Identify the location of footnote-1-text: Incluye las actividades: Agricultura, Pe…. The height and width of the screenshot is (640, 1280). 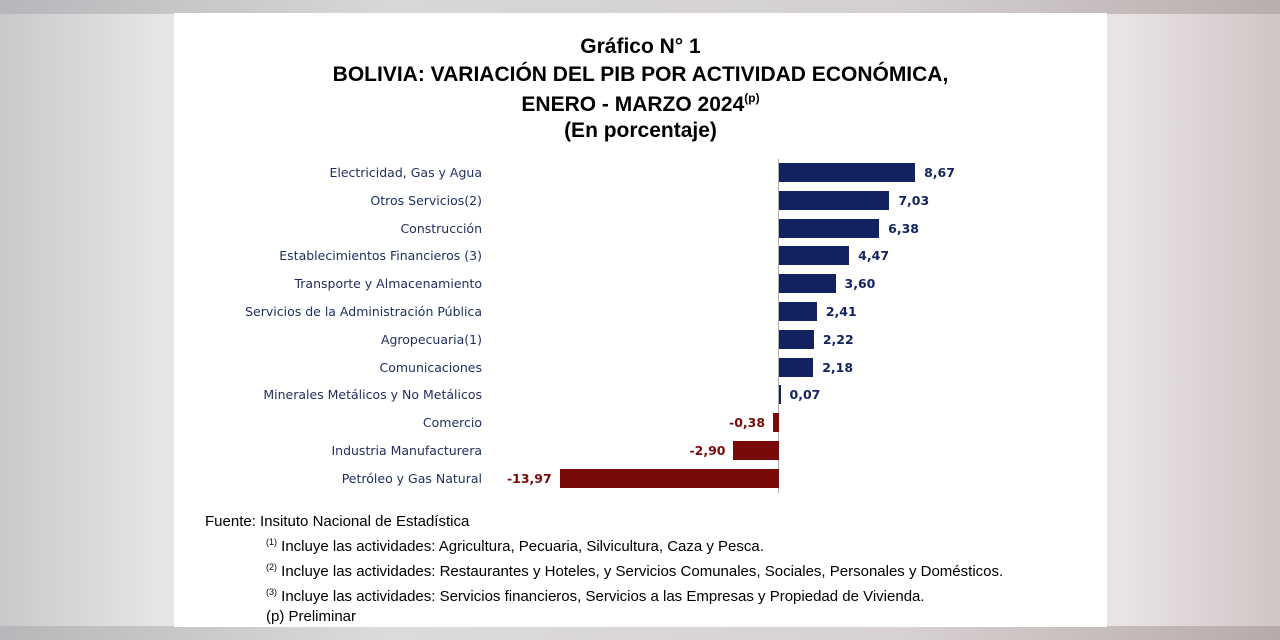
(522, 546).